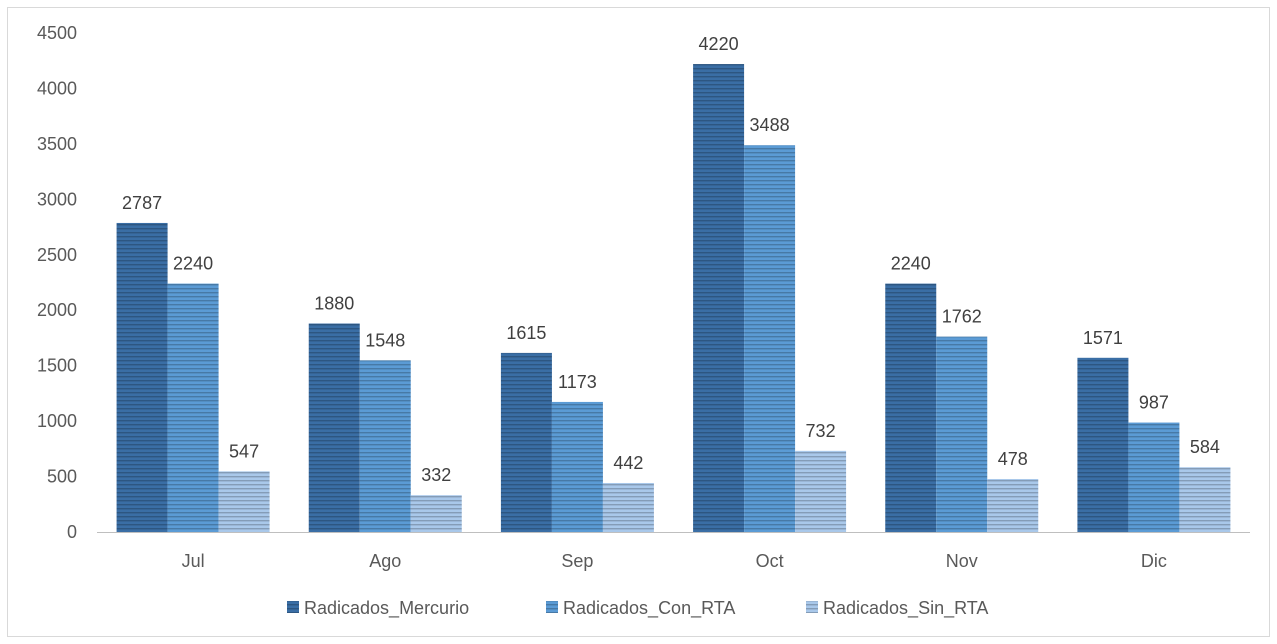 This screenshot has height=644, width=1277. Describe the element at coordinates (1154, 403) in the screenshot. I see `data-label: 987` at that location.